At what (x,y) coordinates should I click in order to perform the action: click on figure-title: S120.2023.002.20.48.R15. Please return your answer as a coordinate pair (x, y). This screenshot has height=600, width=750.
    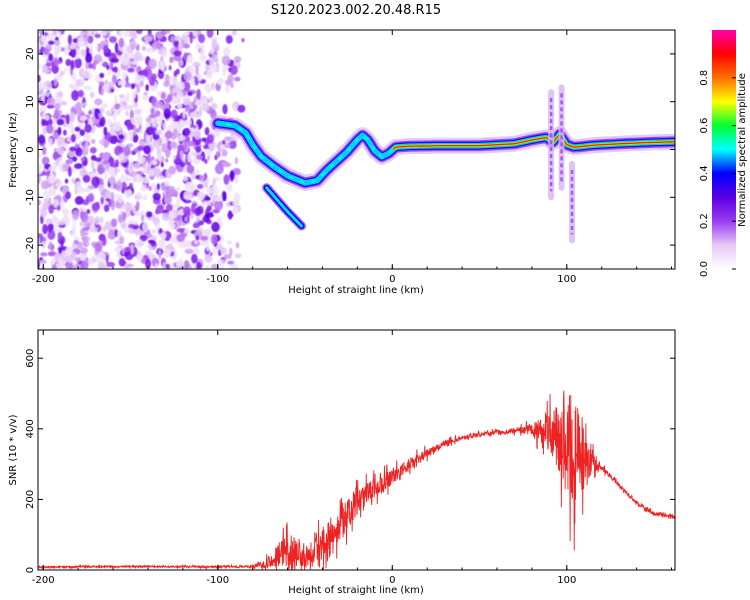
    Looking at the image, I should click on (356, 10).